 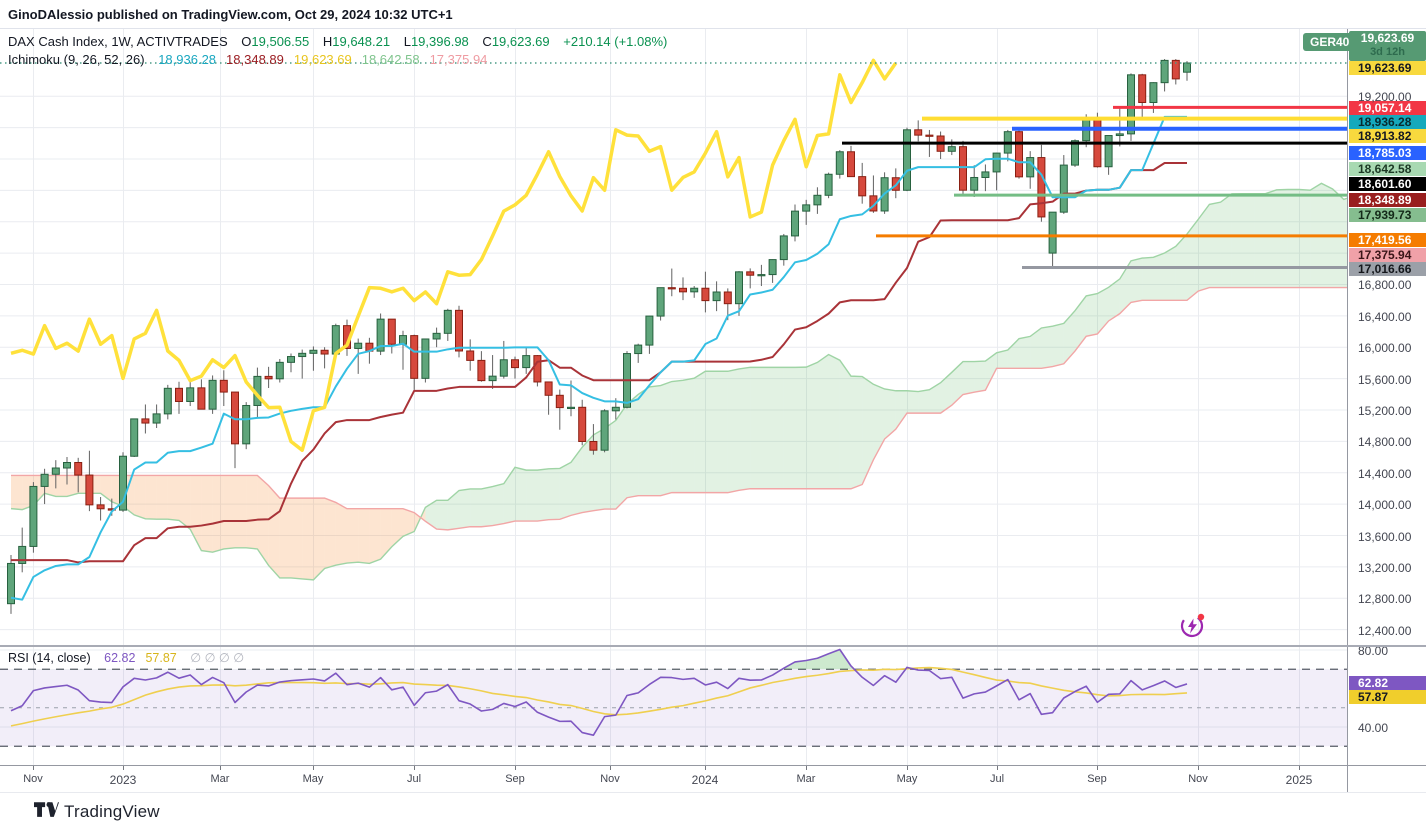 I want to click on rsi-legend-row: RSI (14, close) 62.82 57.87 ∅ ∅ ∅ ∅, so click(x=126, y=657).